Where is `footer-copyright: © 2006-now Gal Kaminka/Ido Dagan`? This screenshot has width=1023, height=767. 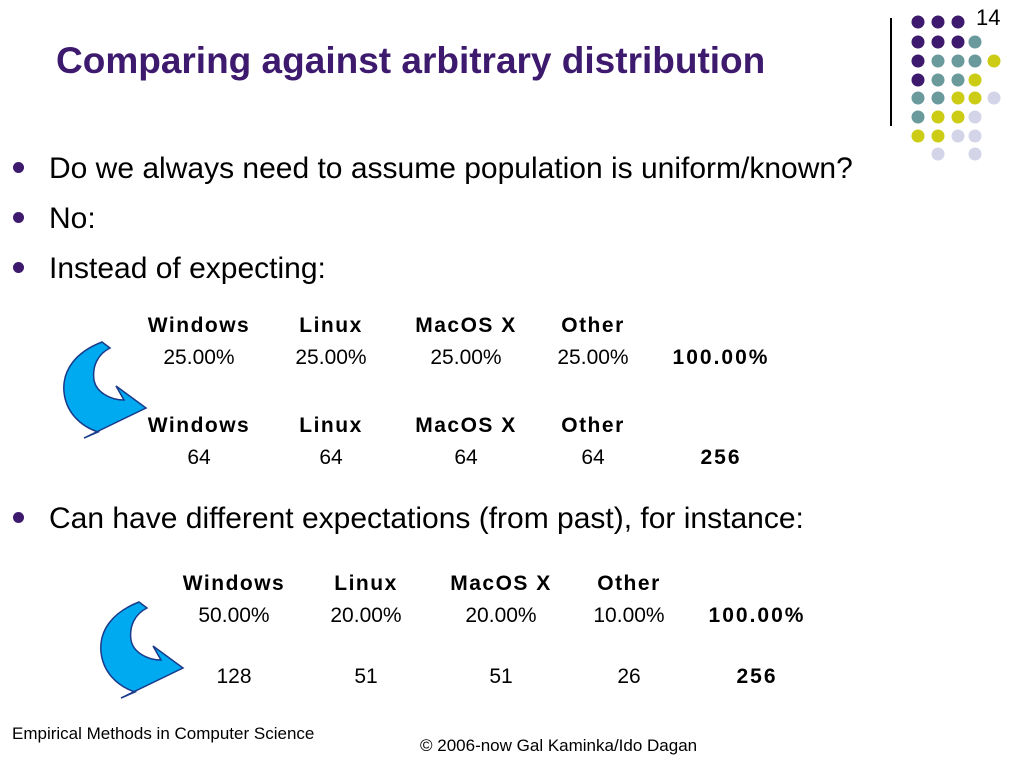
footer-copyright: © 2006-now Gal Kaminka/Ido Dagan is located at coordinates (559, 745).